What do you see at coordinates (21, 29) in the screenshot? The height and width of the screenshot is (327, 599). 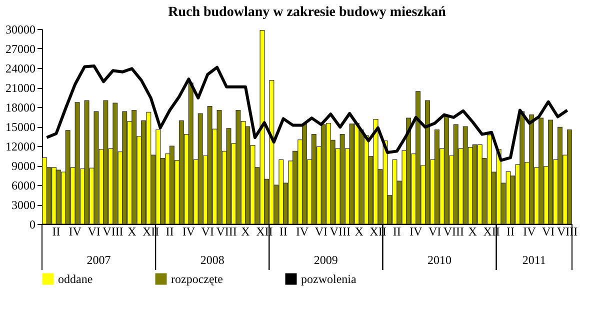 I see `y-tick-label: 30000` at bounding box center [21, 29].